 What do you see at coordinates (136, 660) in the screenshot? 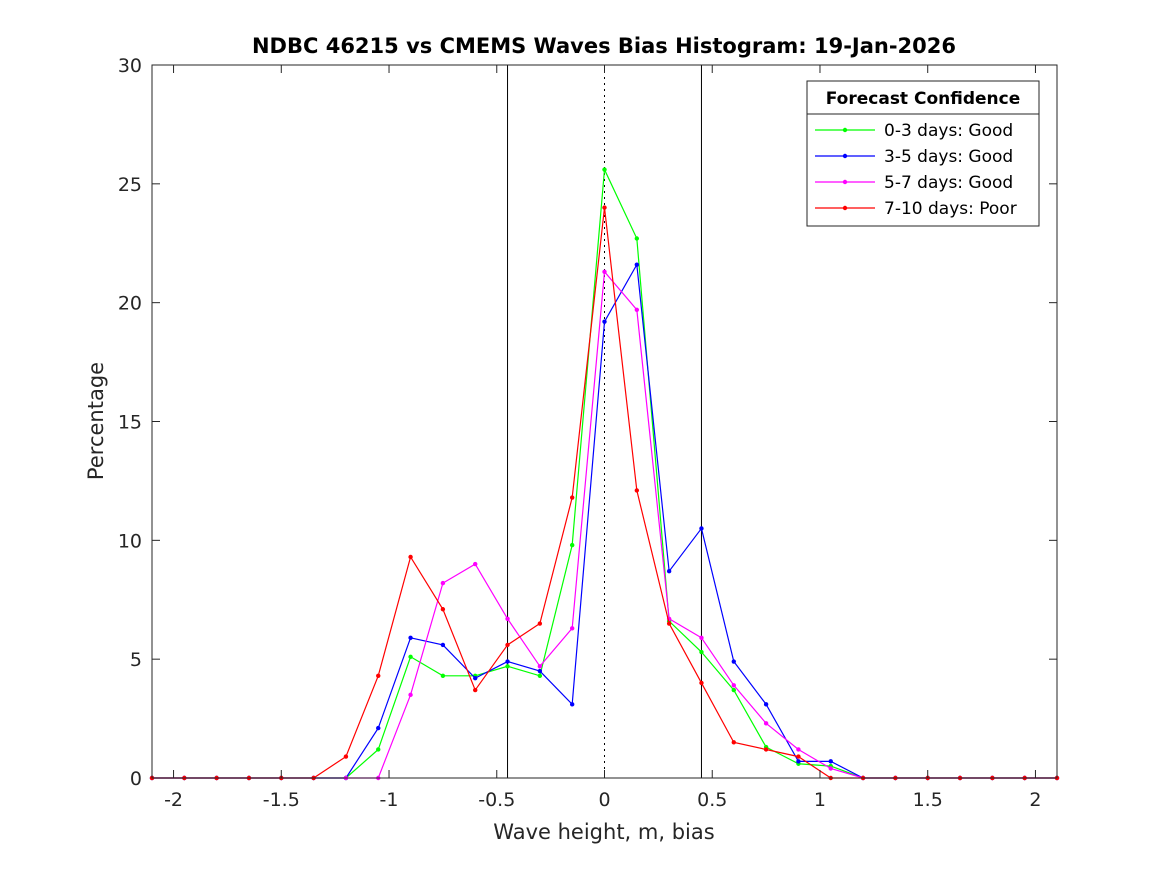
I see `y-tick-label: 5` at bounding box center [136, 660].